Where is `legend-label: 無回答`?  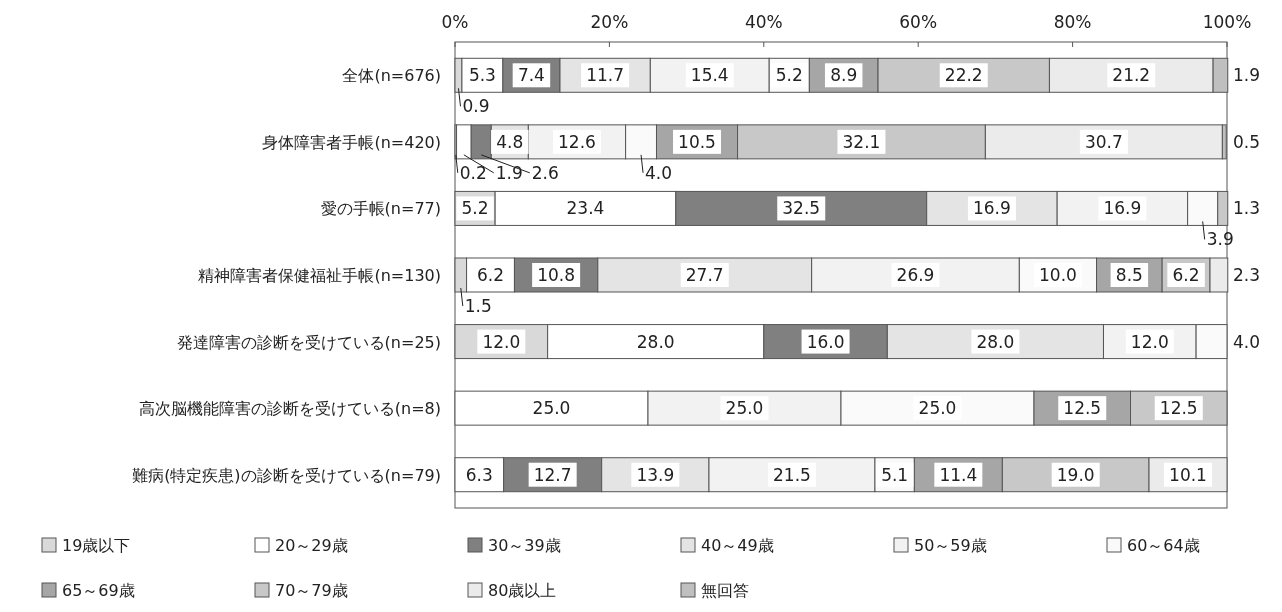 legend-label: 無回答 is located at coordinates (725, 590).